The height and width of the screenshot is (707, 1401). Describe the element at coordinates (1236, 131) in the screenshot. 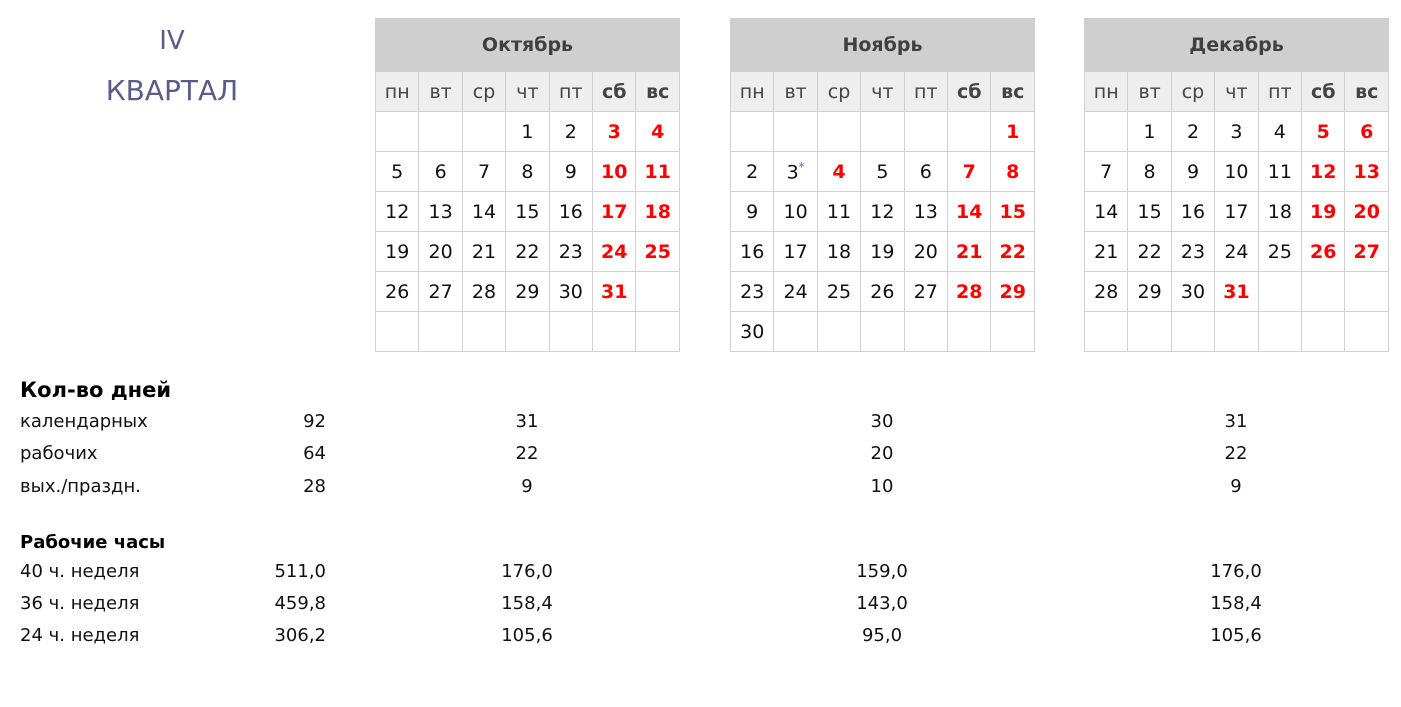

I see `day-cell: 3` at that location.